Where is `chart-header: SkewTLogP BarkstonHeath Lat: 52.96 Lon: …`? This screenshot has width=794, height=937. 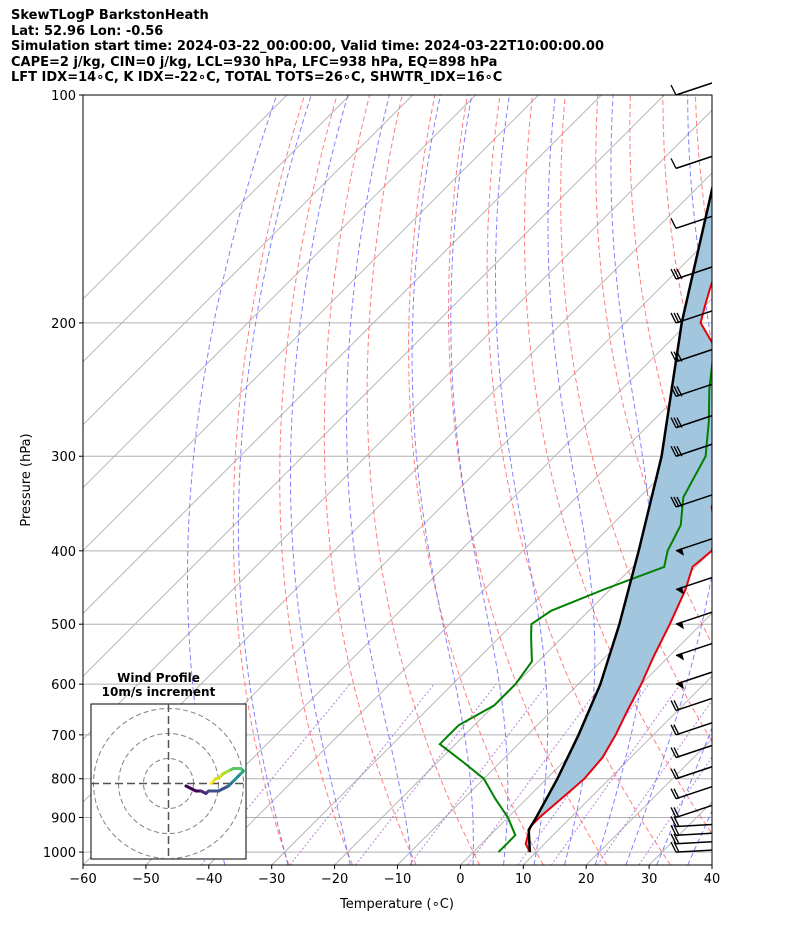
chart-header: SkewTLogP BarkstonHeath Lat: 52.96 Lon: … is located at coordinates (307, 47).